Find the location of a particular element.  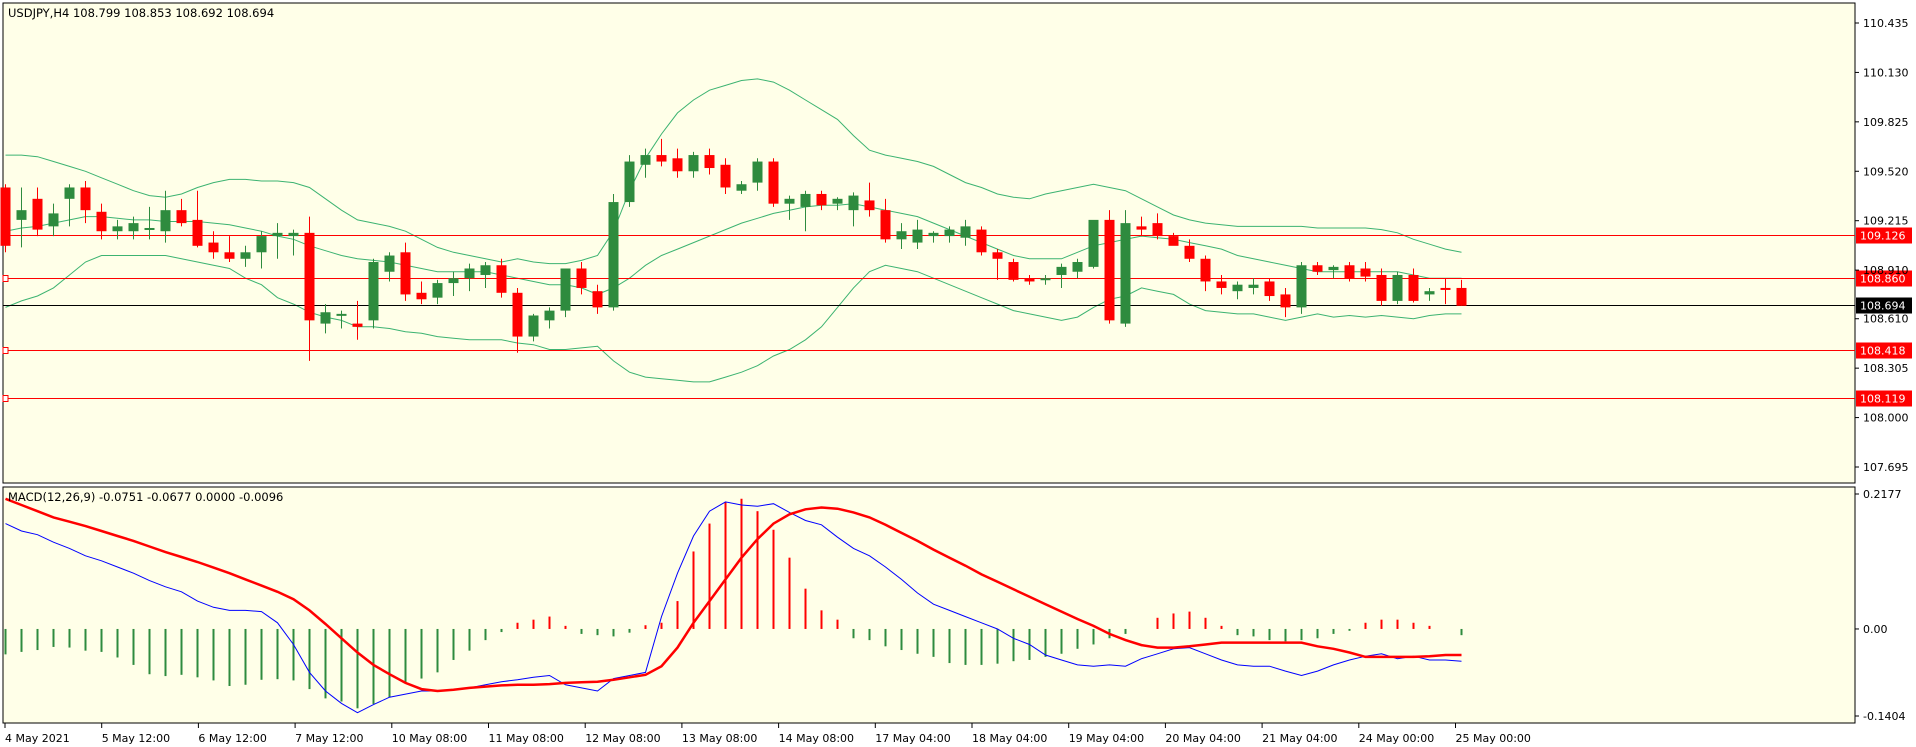

macd-axis: 0.2177 0.00 -0.1404 is located at coordinates (1880, 605).